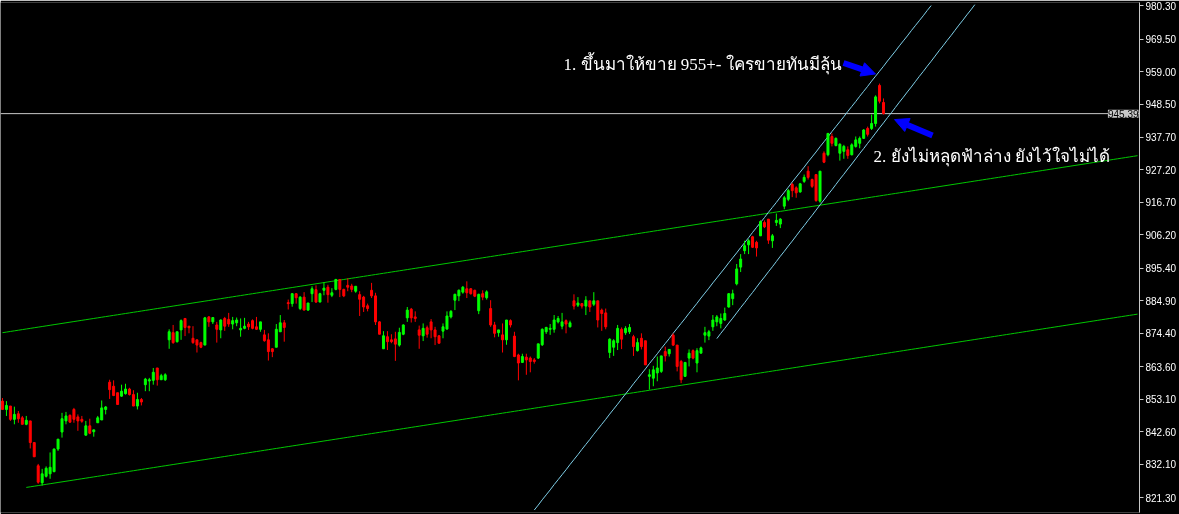 Image resolution: width=1179 pixels, height=514 pixels. I want to click on y-tick-label: 906.20, so click(1161, 235).